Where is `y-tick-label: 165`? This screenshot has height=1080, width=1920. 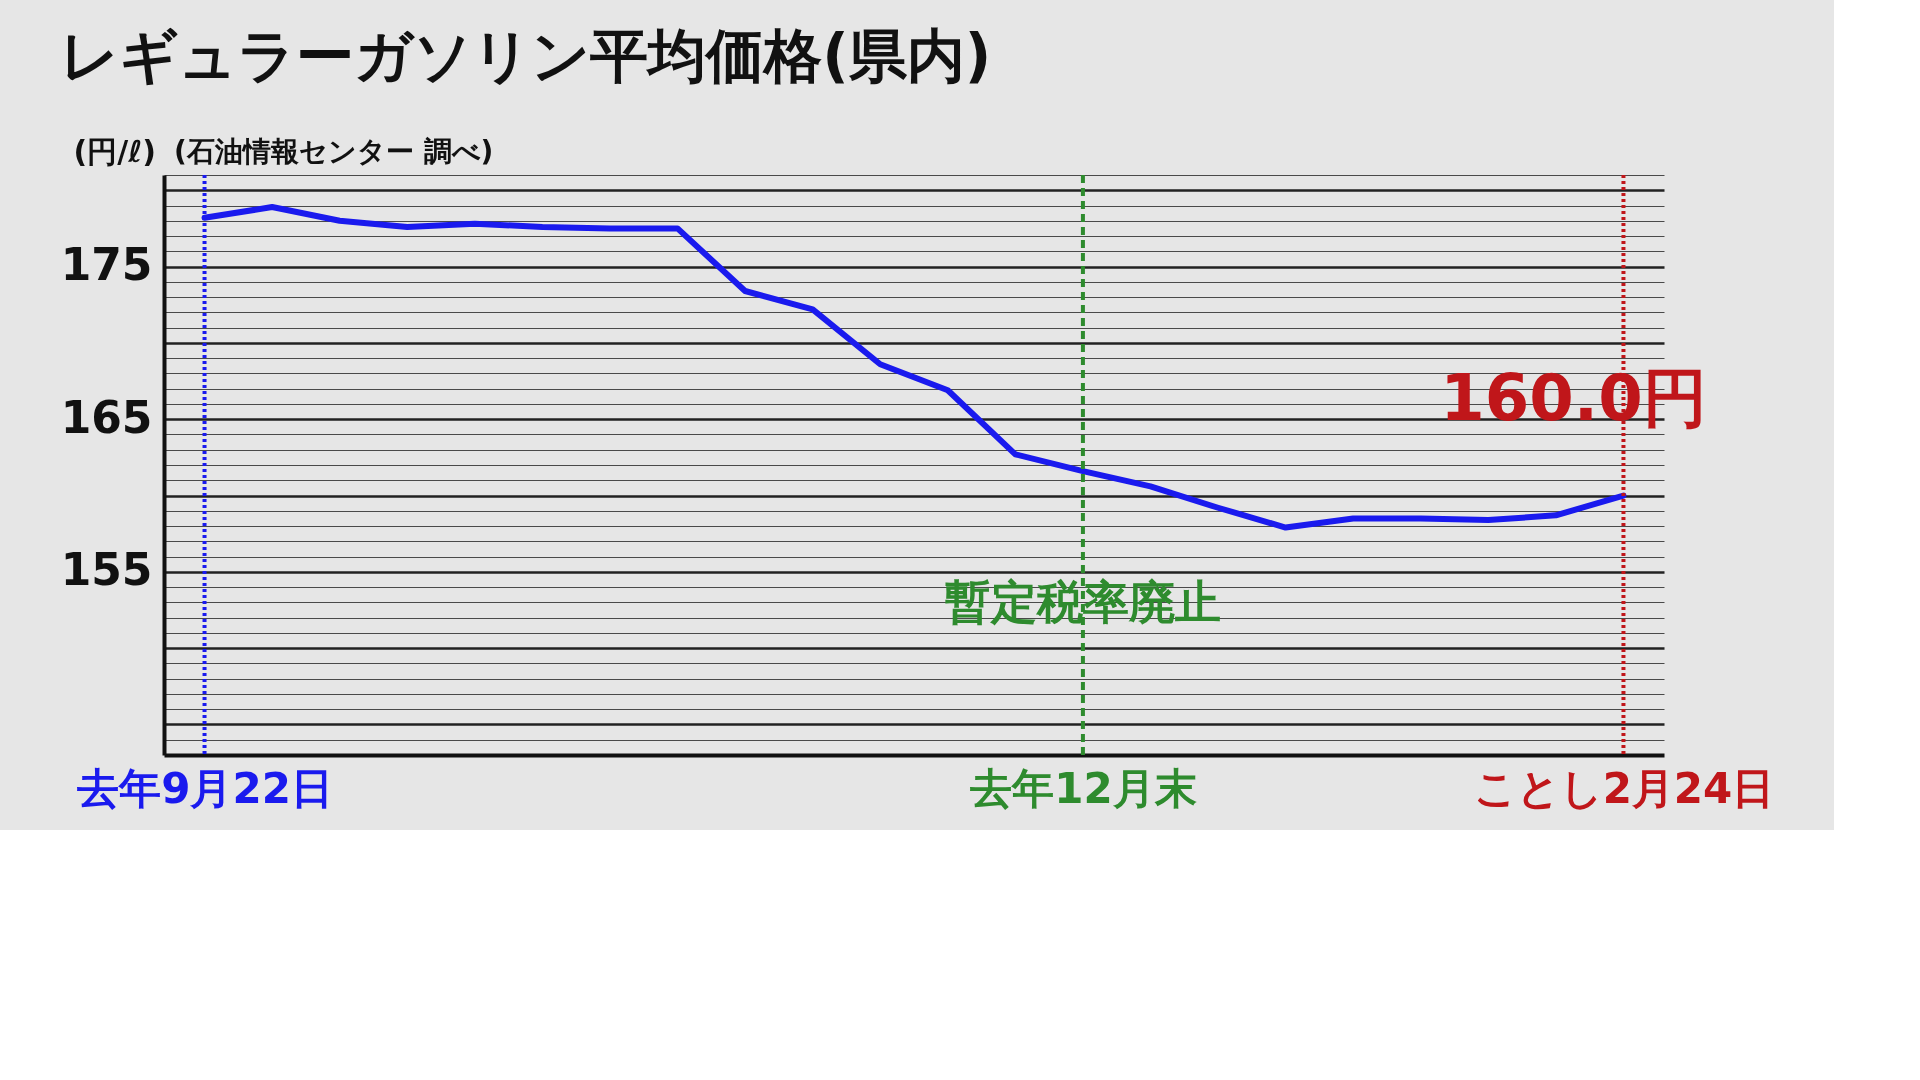 y-tick-label: 165 is located at coordinates (106, 417).